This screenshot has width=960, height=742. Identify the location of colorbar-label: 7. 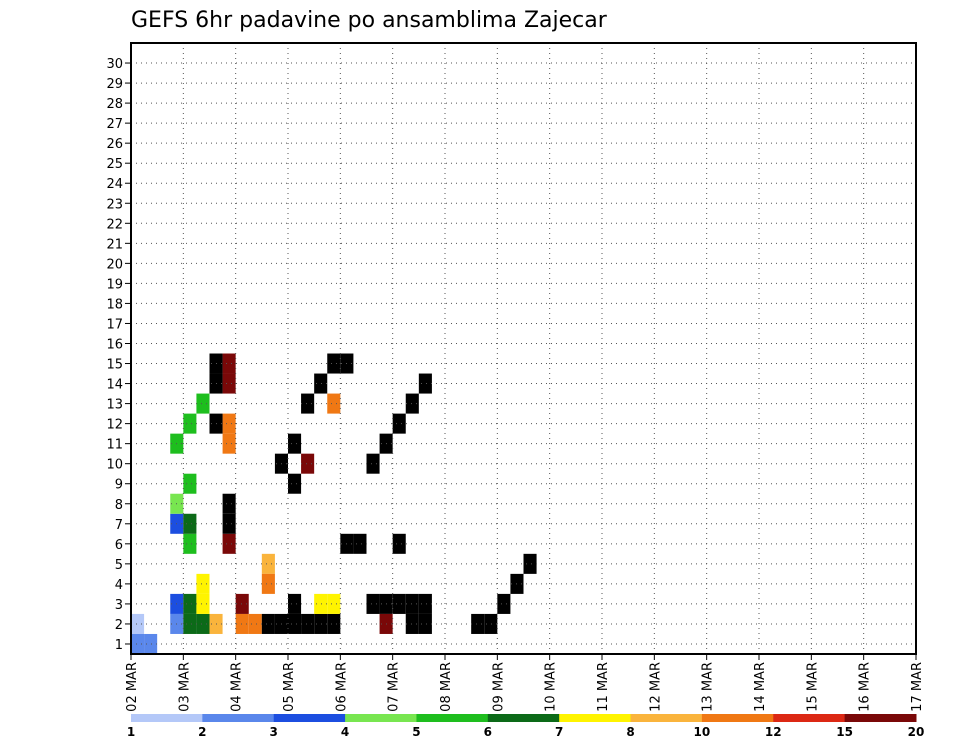
(559, 732).